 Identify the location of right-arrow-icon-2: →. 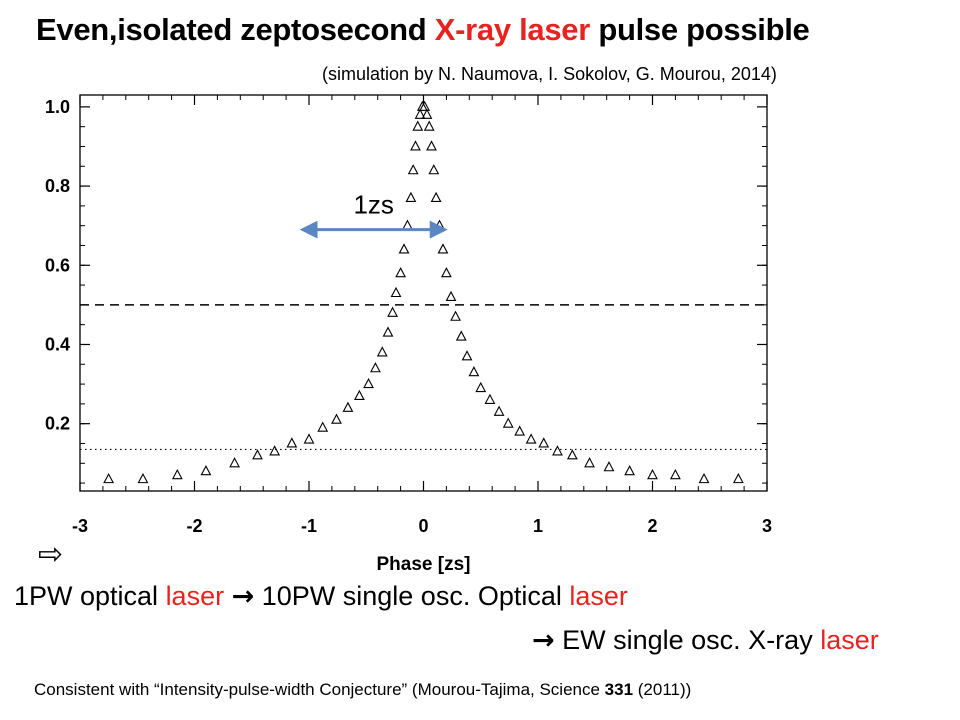
(543, 640).